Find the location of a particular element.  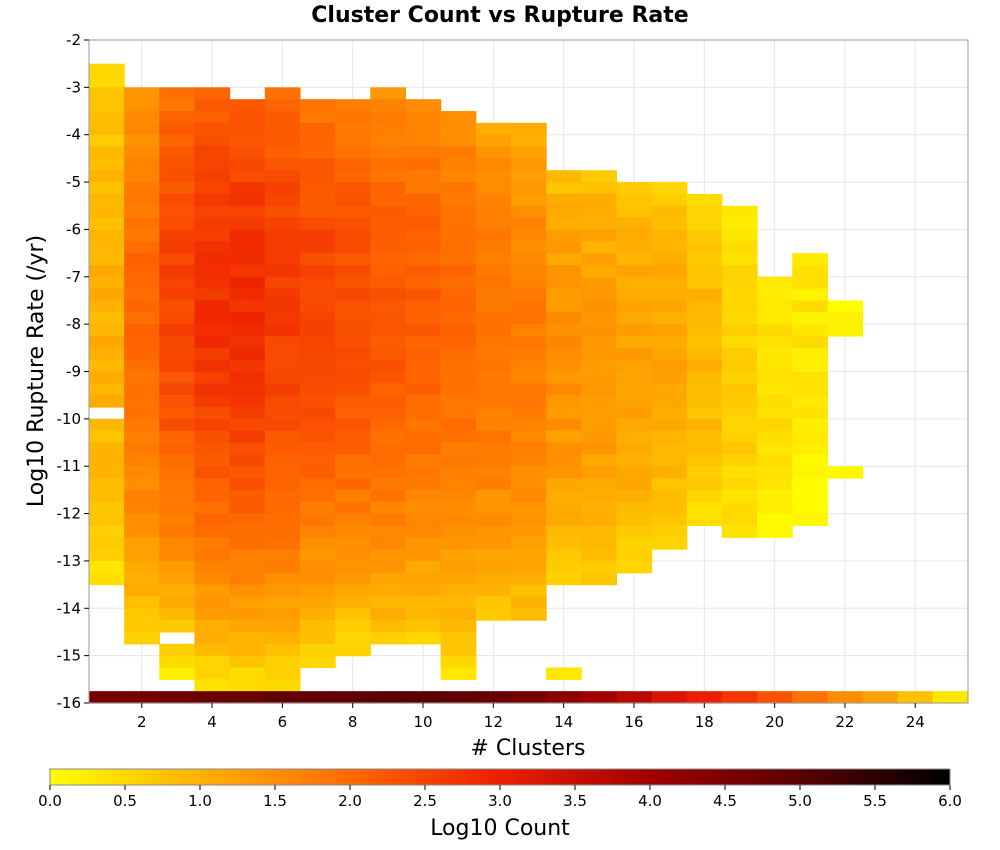

x-tick-label: 16 is located at coordinates (633, 722).